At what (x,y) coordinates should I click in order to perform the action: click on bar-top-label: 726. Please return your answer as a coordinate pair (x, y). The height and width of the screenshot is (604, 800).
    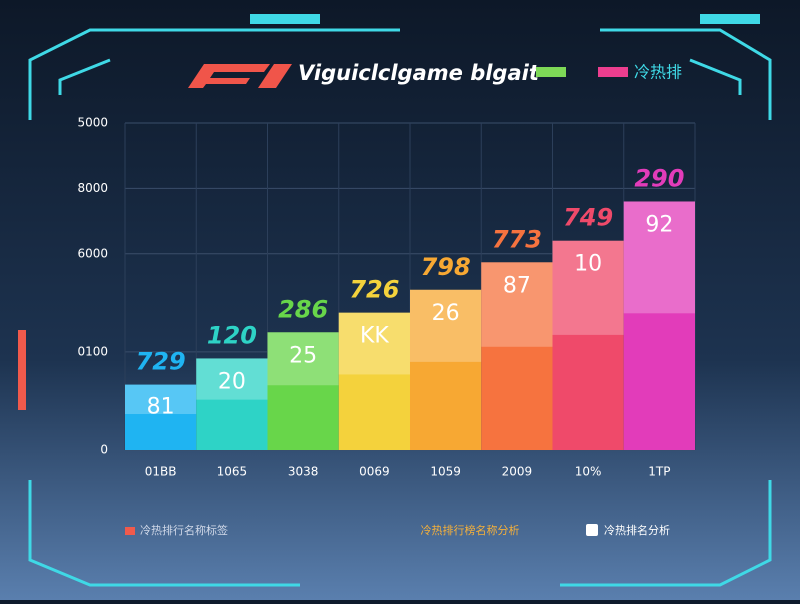
    Looking at the image, I should click on (374, 290).